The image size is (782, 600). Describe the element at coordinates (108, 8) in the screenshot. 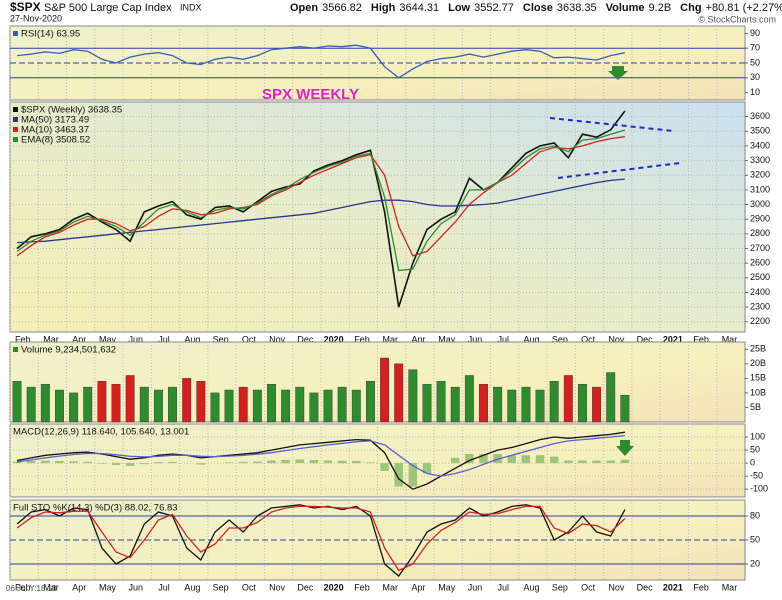

I see `instrument-name: S&P 500 Large Cap Index` at that location.